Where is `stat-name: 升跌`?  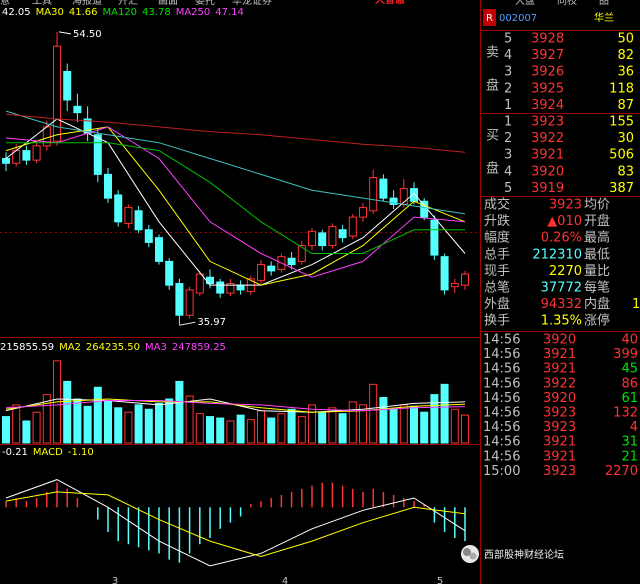
stat-name: 升跌 is located at coordinates (497, 221).